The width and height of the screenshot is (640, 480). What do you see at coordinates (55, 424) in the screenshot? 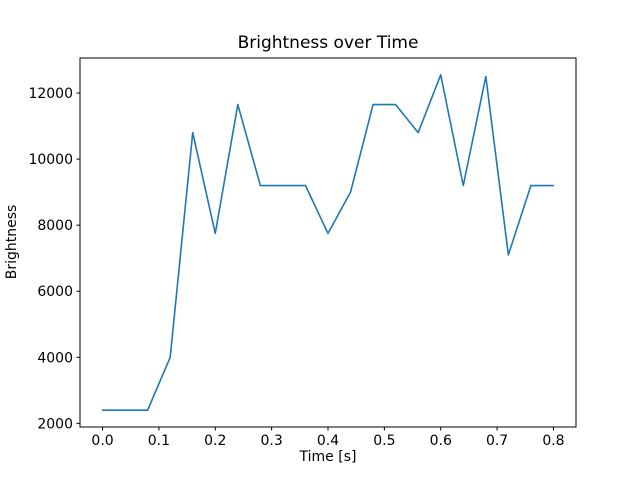
I see `y-tick-label: 2000` at bounding box center [55, 424].